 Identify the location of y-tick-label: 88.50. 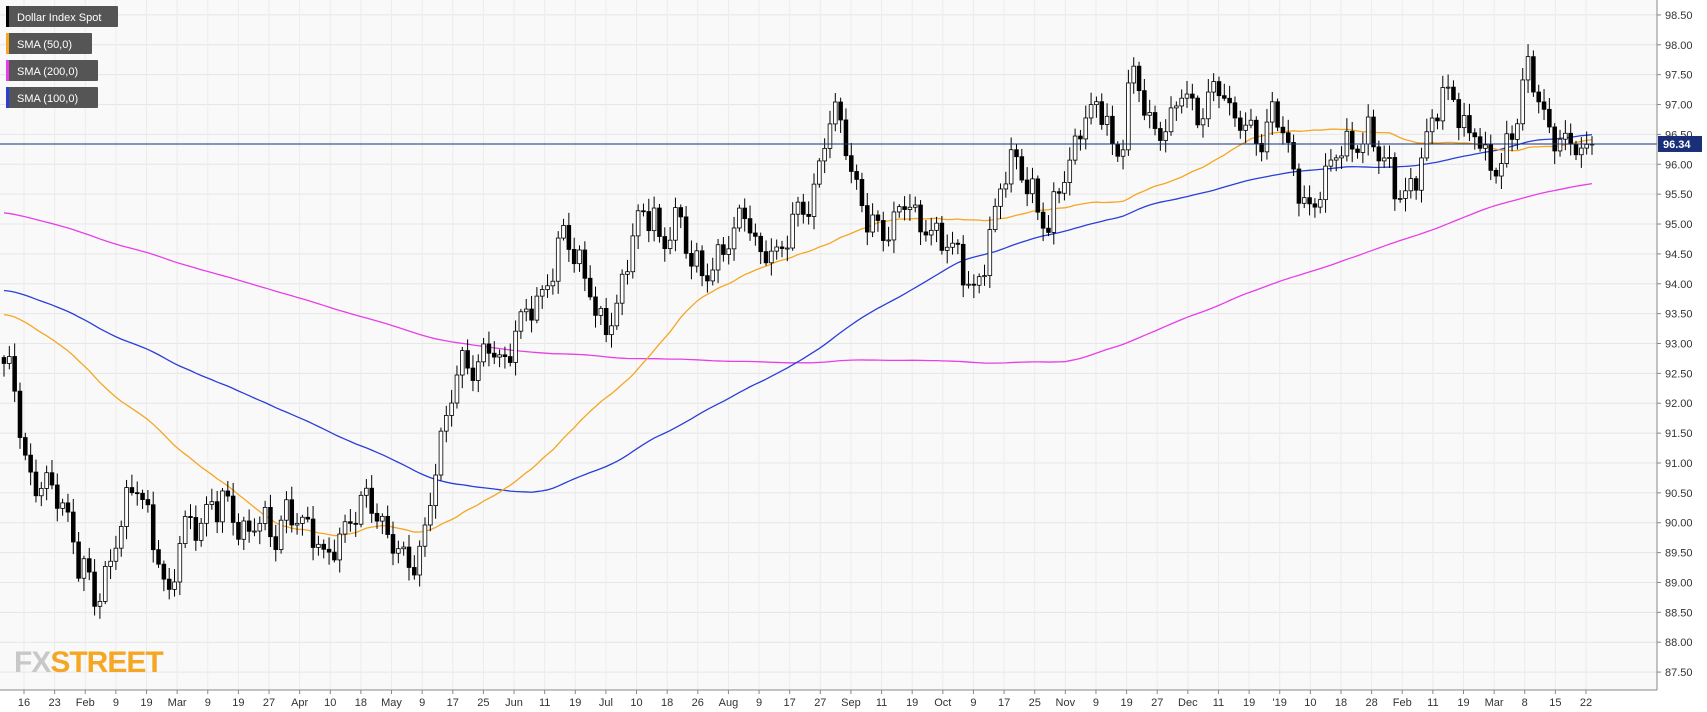
(1679, 613).